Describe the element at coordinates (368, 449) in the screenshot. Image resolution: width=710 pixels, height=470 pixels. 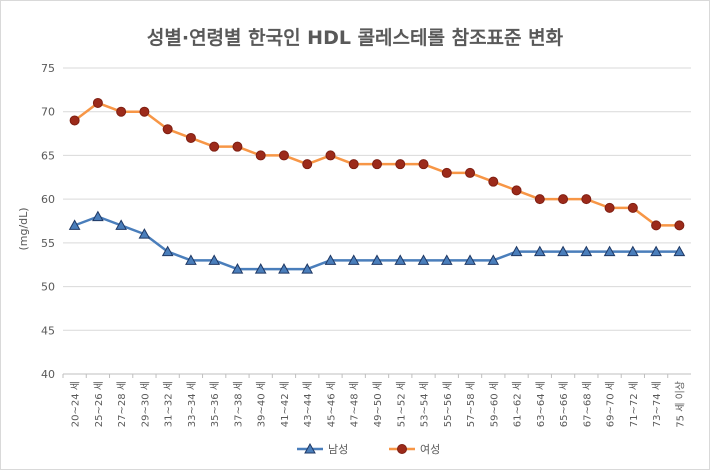
I see `legend: 남성 여성` at that location.